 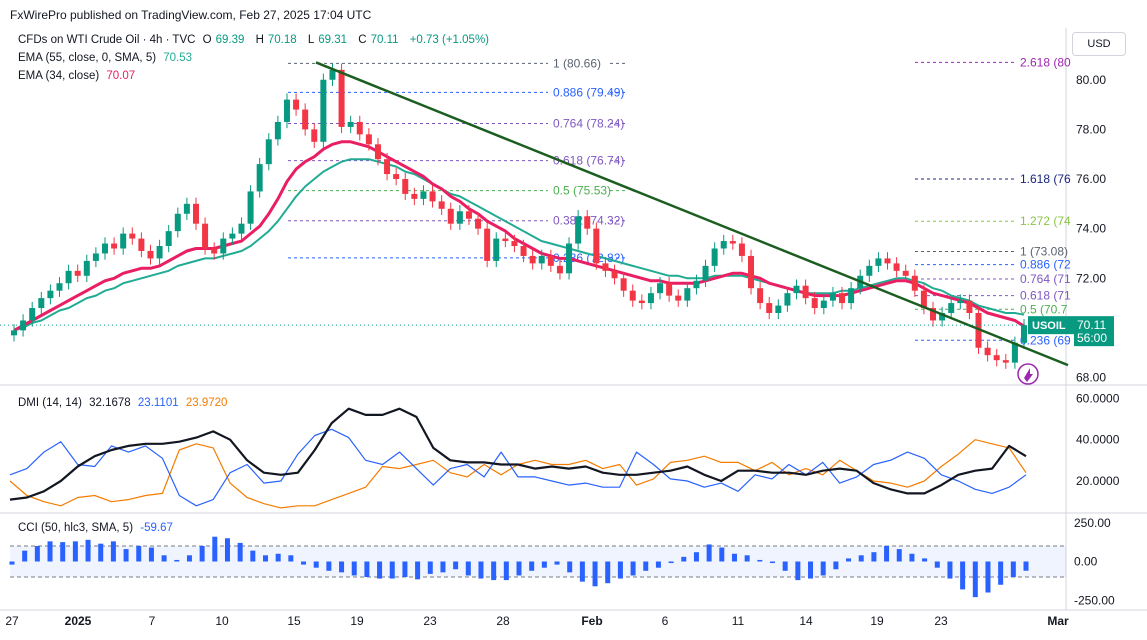 What do you see at coordinates (378, 40) in the screenshot?
I see `ohlc-close: C 70.11` at bounding box center [378, 40].